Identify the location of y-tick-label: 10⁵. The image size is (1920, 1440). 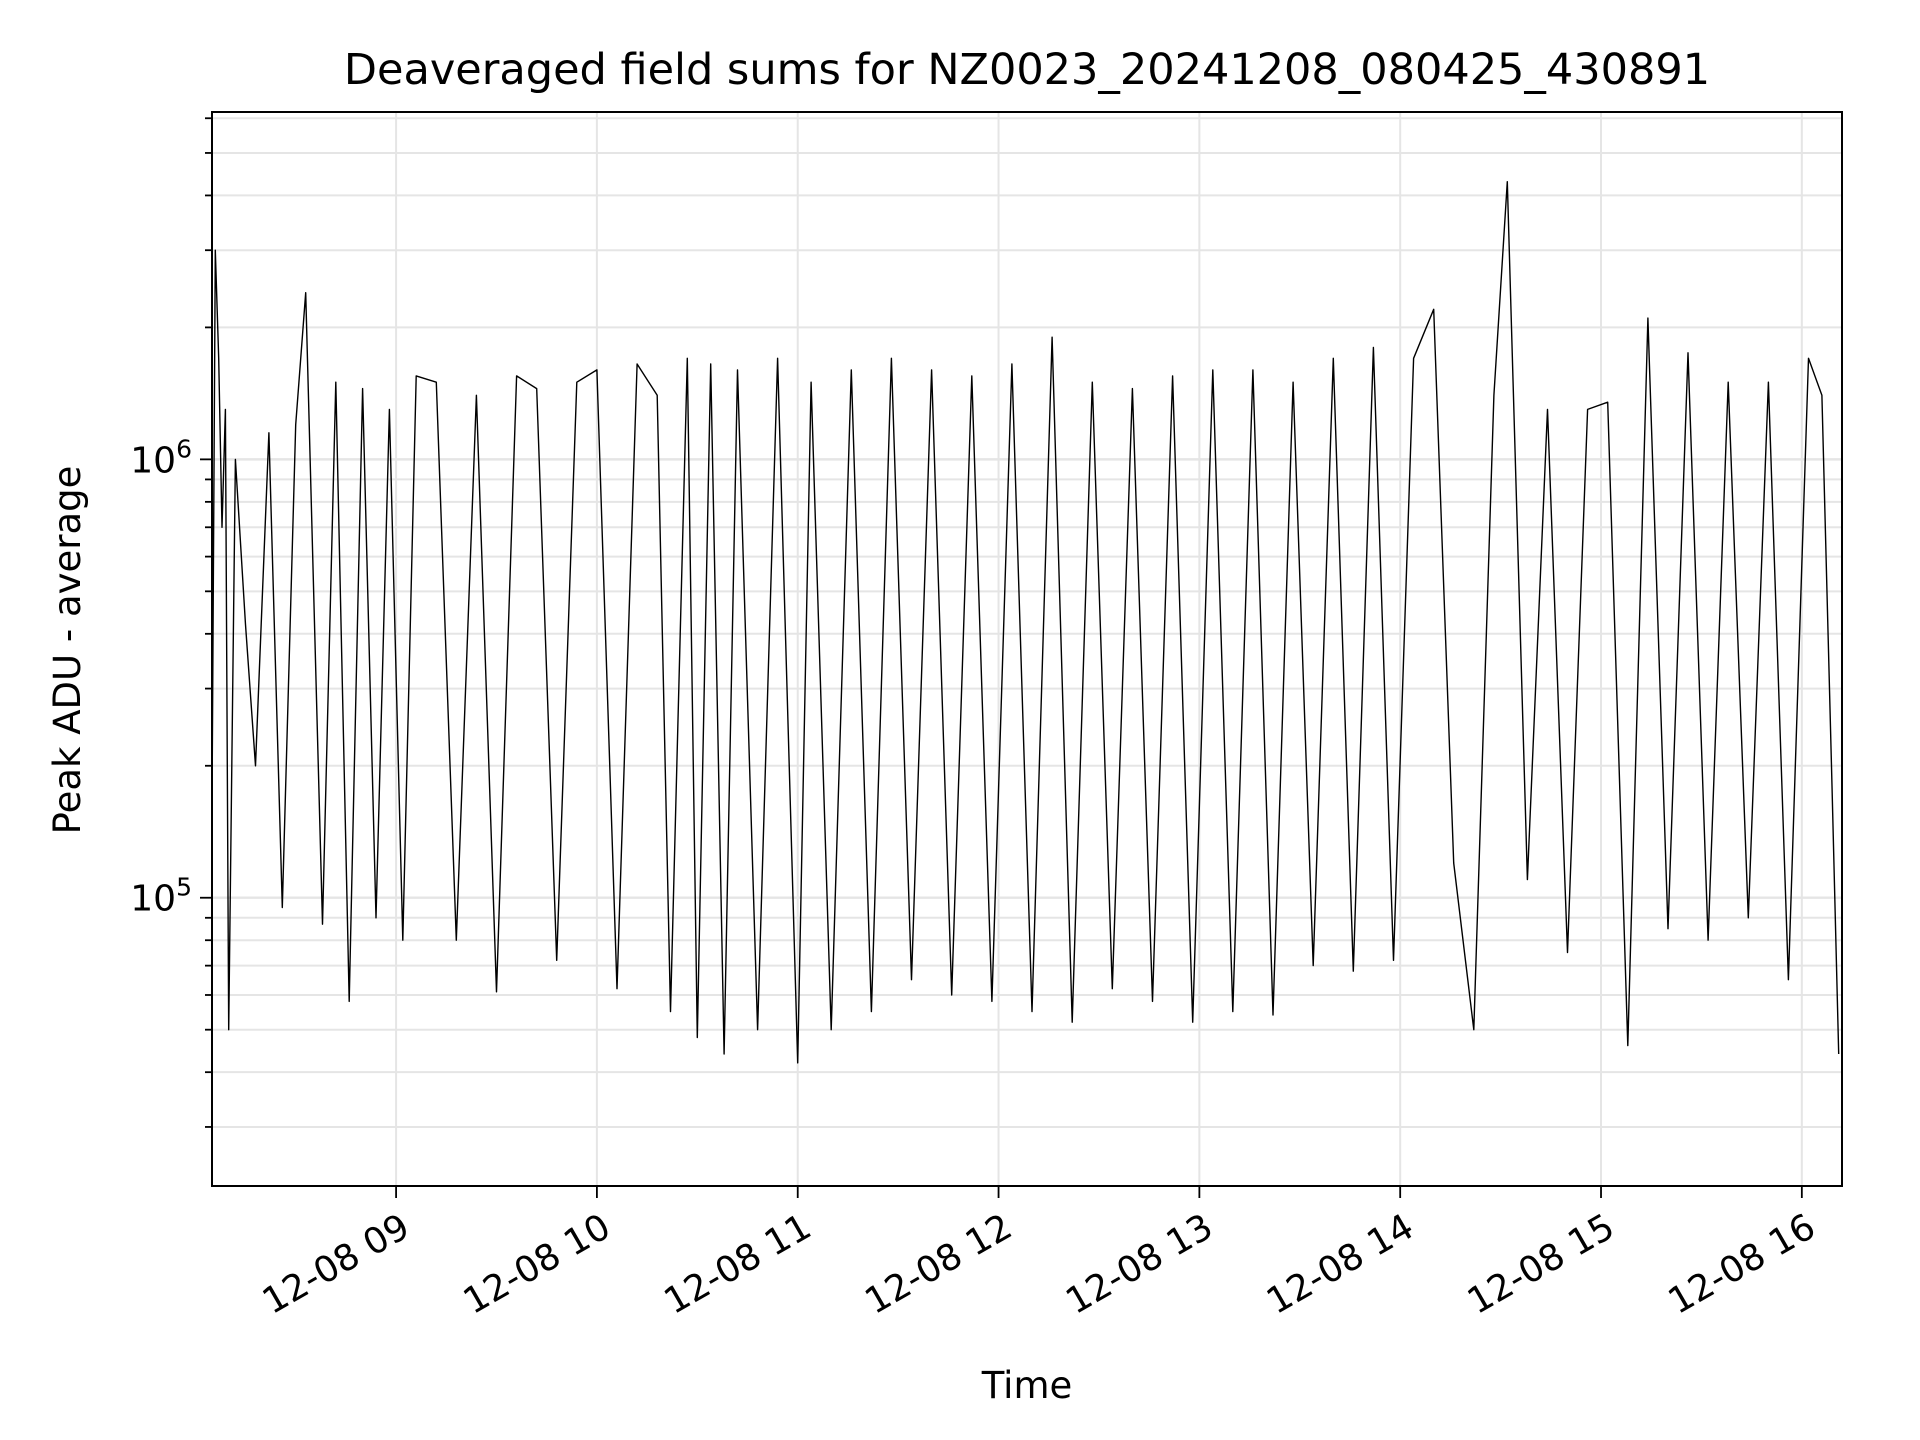
(161, 896).